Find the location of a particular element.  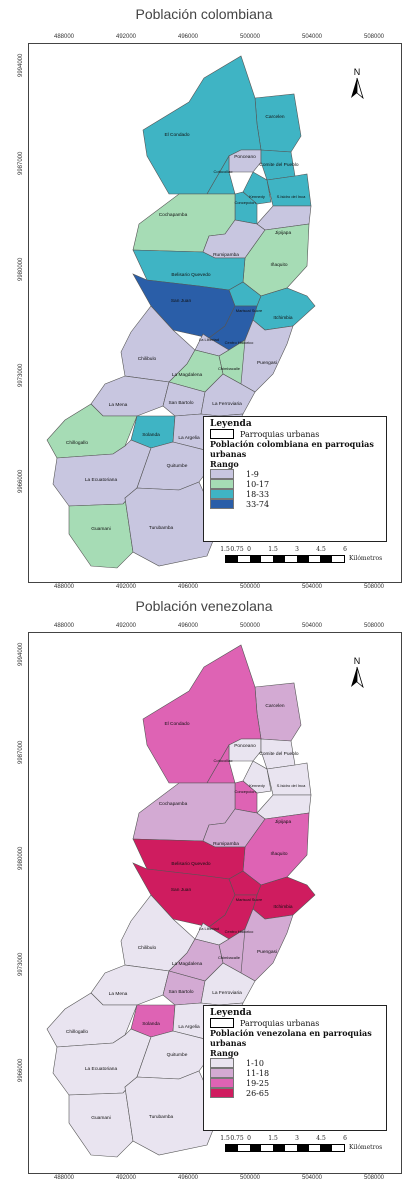

parish-label-mariscal-sucre: Mariscal Sucre is located at coordinates (249, 899).